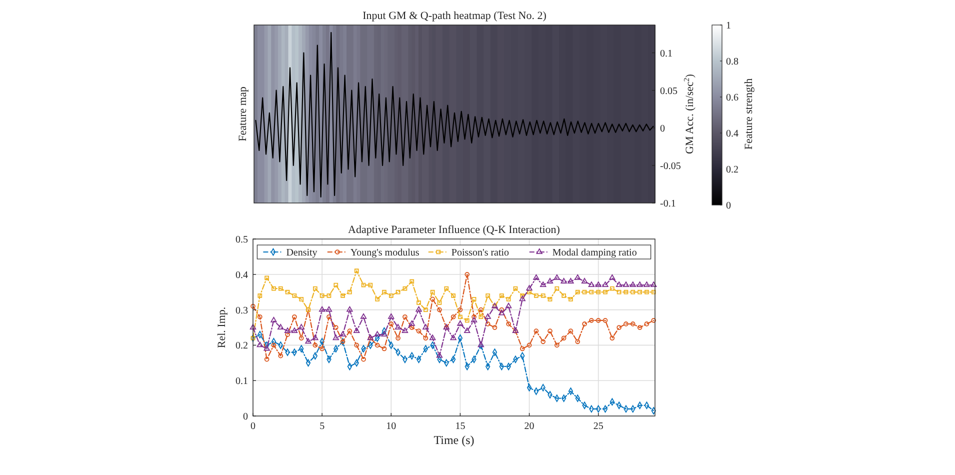  I want to click on color-bar-label: 0.6, so click(732, 98).